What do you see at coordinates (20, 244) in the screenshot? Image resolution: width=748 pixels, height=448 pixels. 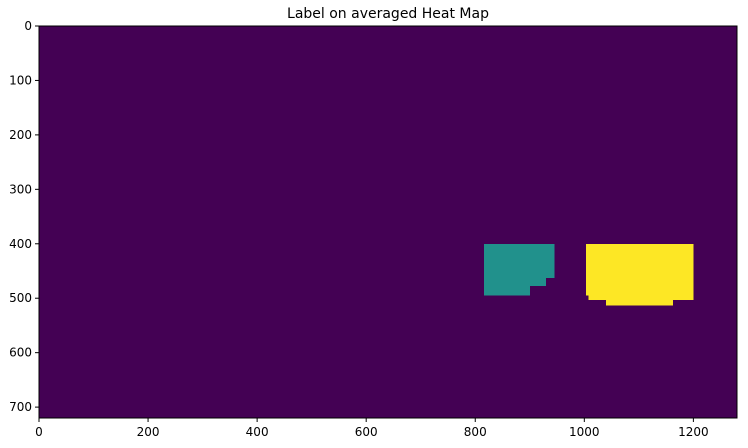 I see `y-tick-label: 400` at bounding box center [20, 244].